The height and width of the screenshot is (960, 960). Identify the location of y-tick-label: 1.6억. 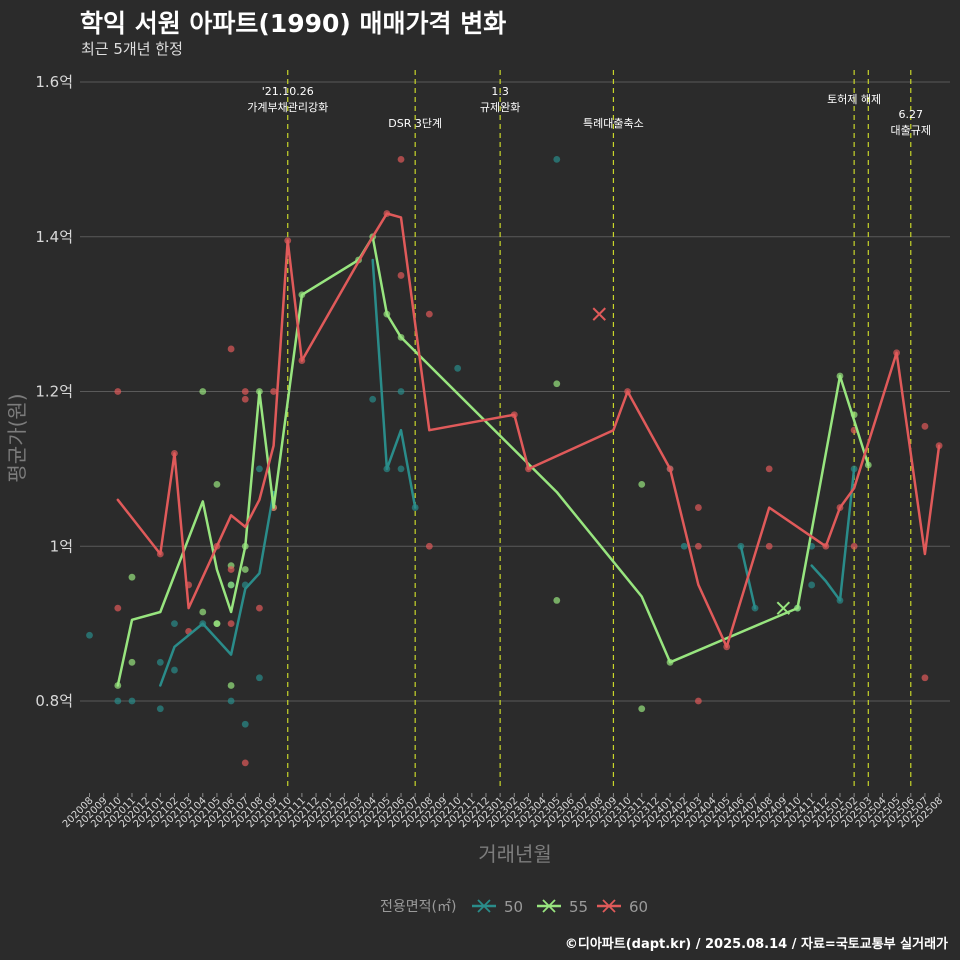
(54, 82).